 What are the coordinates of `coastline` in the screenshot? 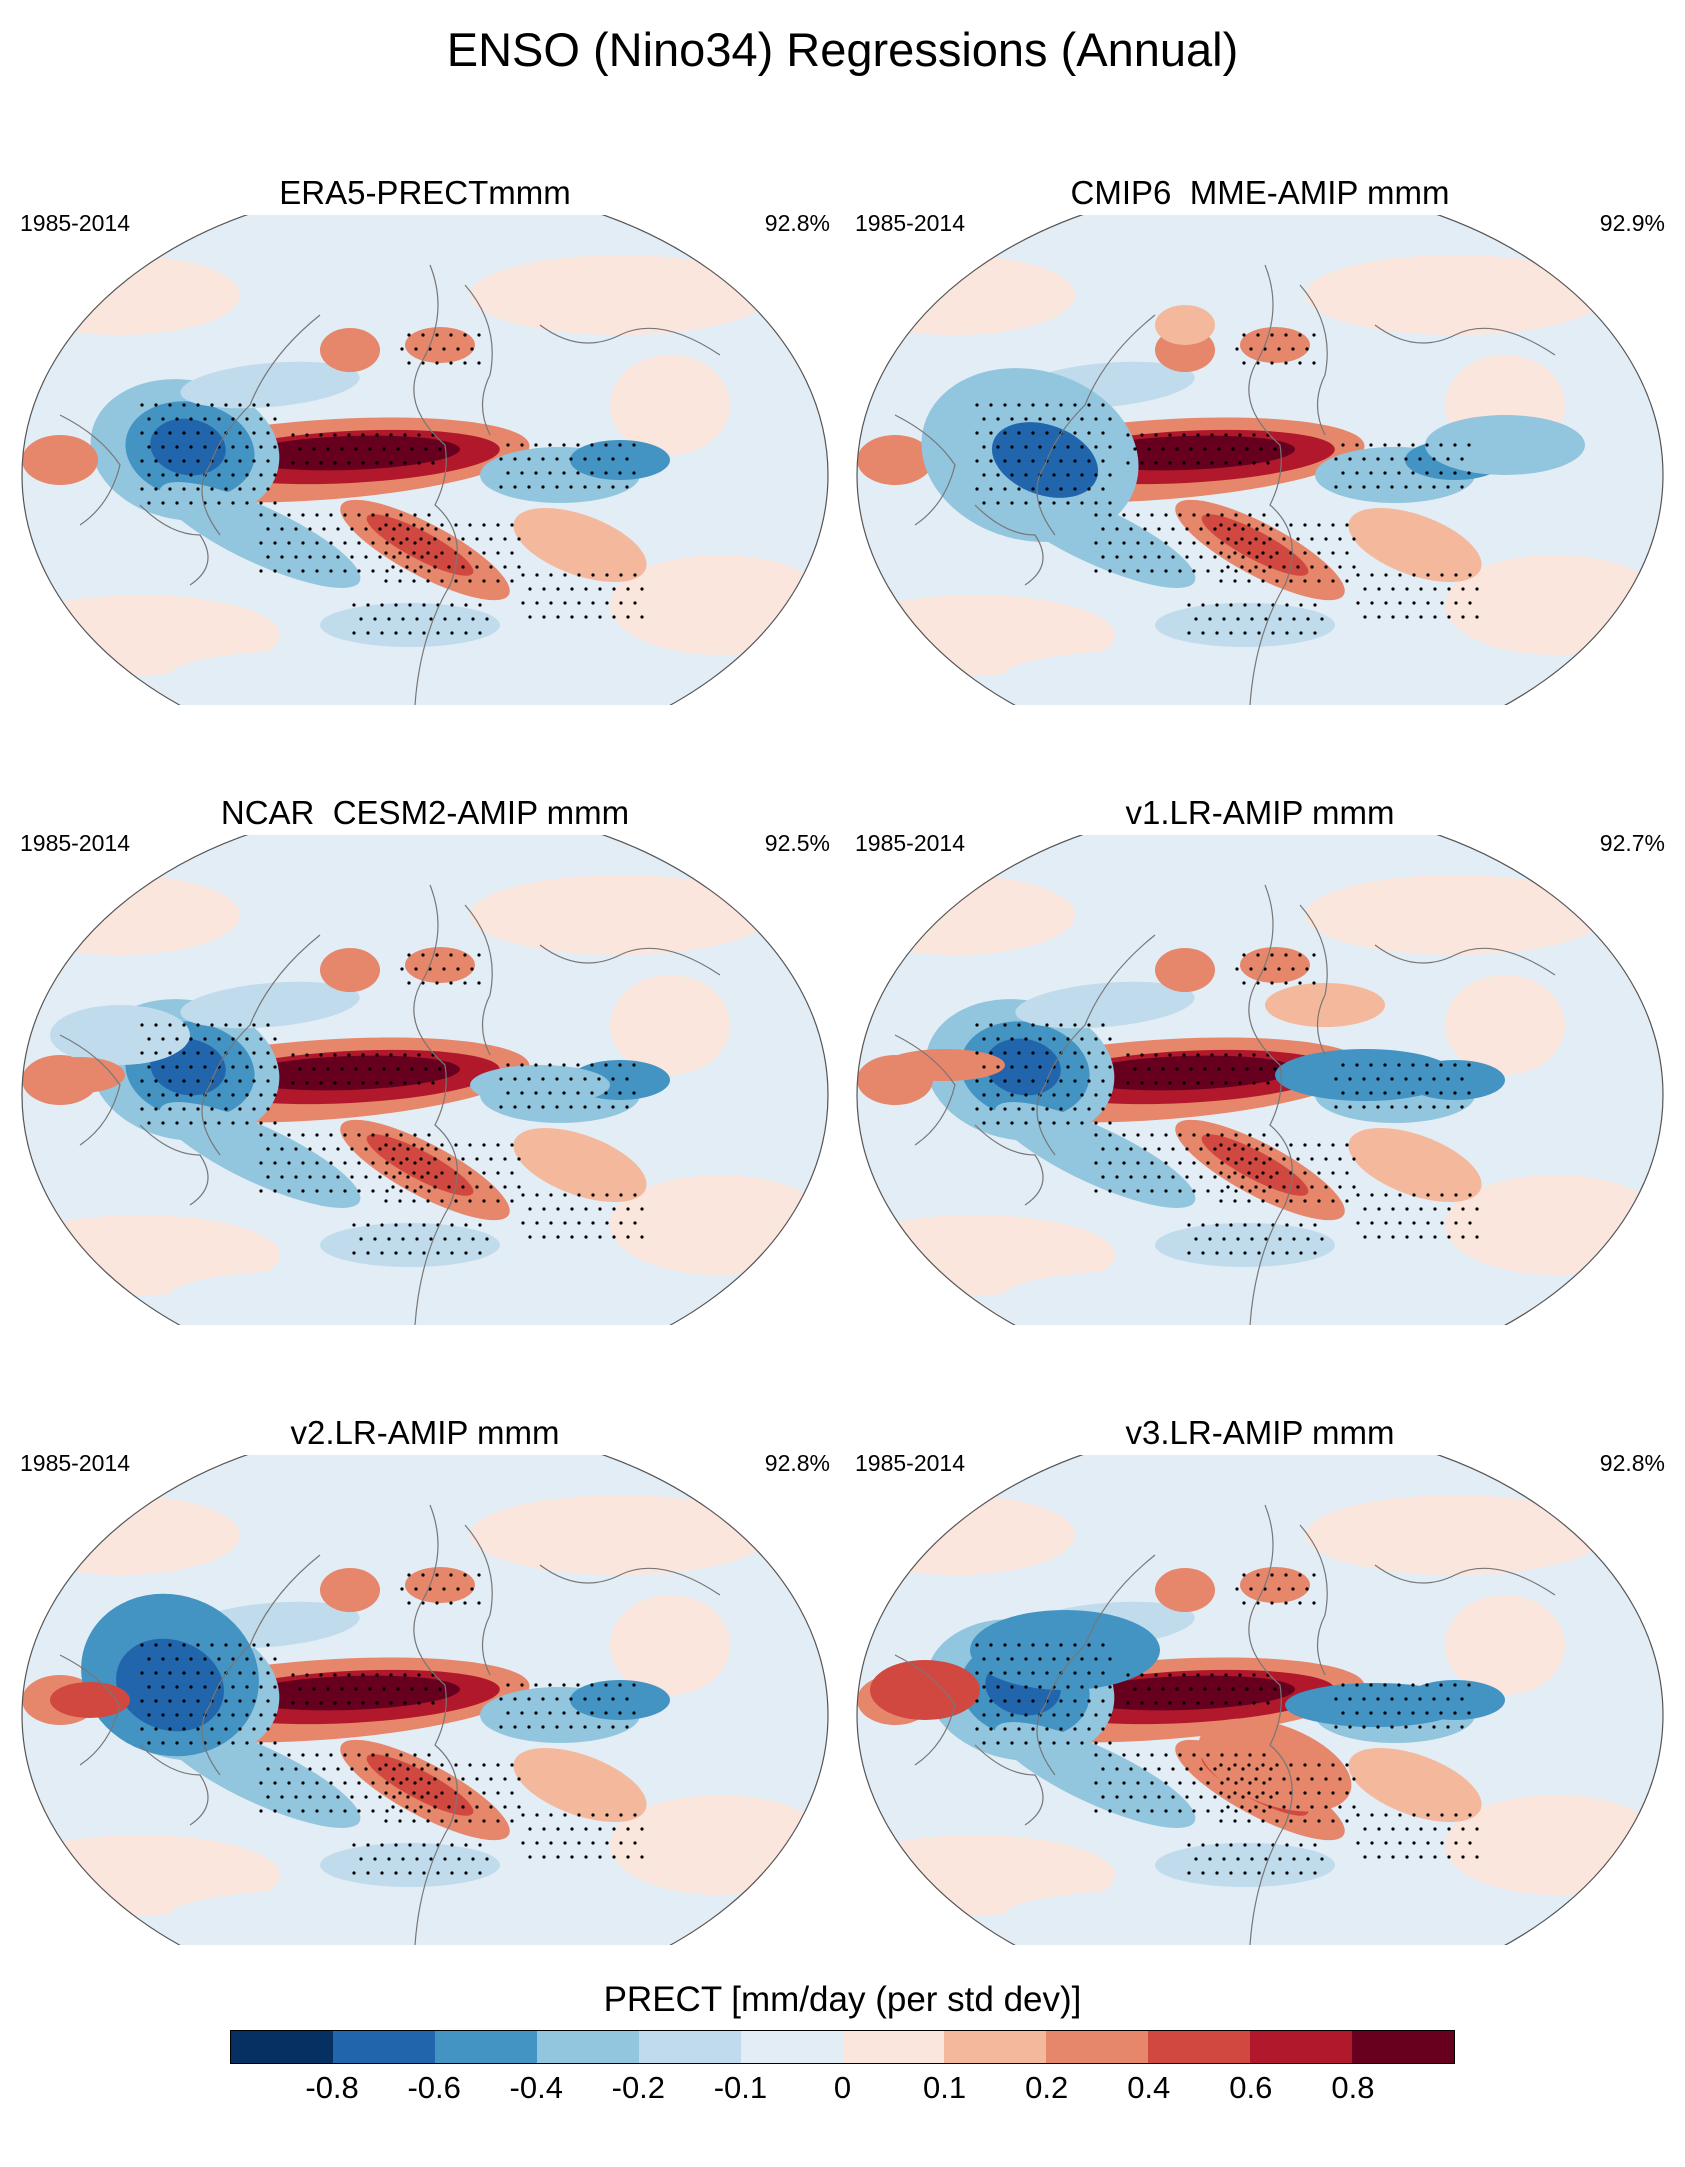 It's located at (90, 470).